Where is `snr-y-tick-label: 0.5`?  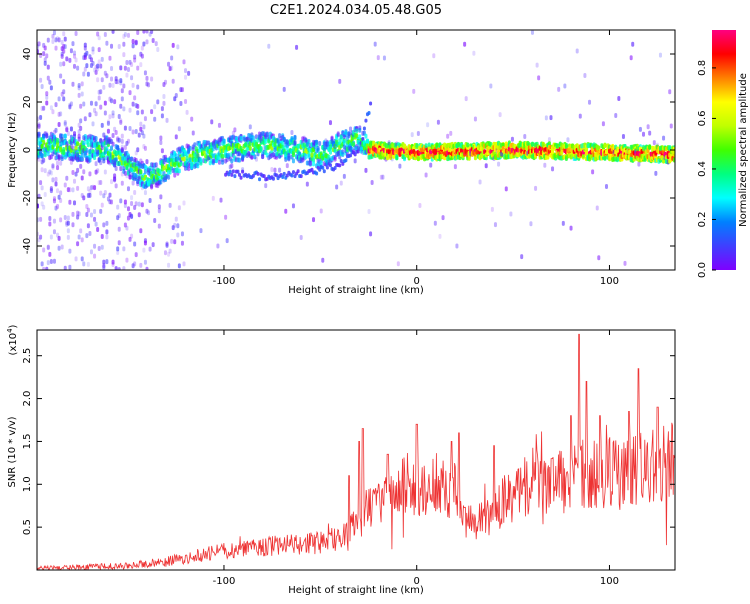 snr-y-tick-label: 0.5 is located at coordinates (27, 527).